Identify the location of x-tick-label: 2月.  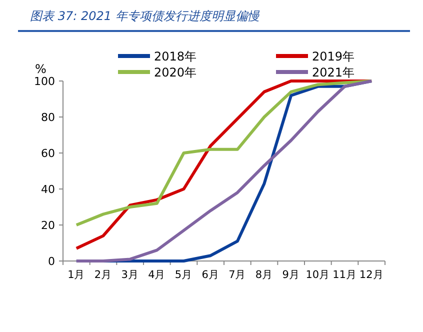
(103, 275).